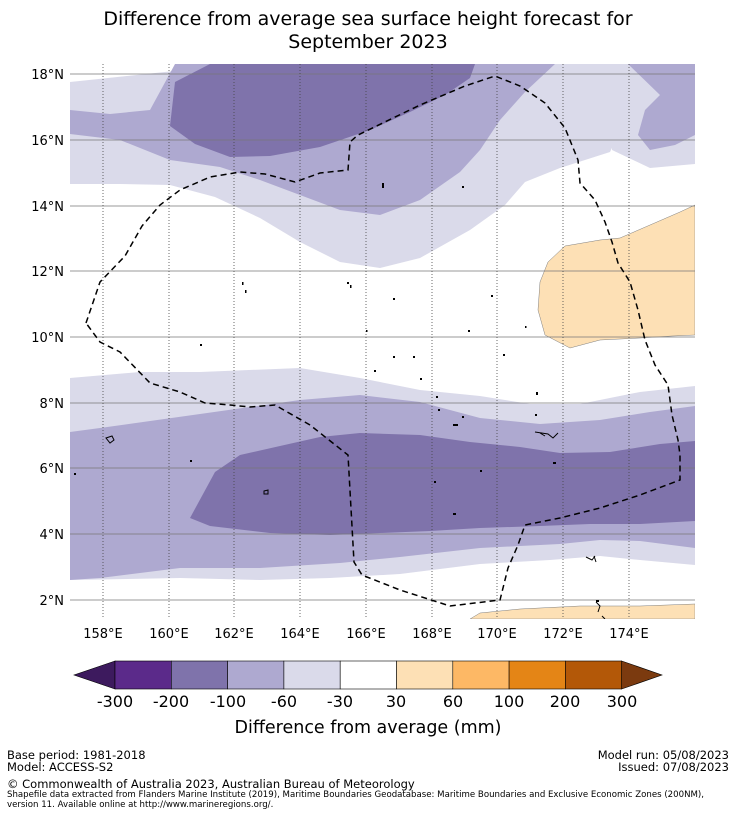  Describe the element at coordinates (103, 634) in the screenshot. I see `lon-label: 158°E` at that location.